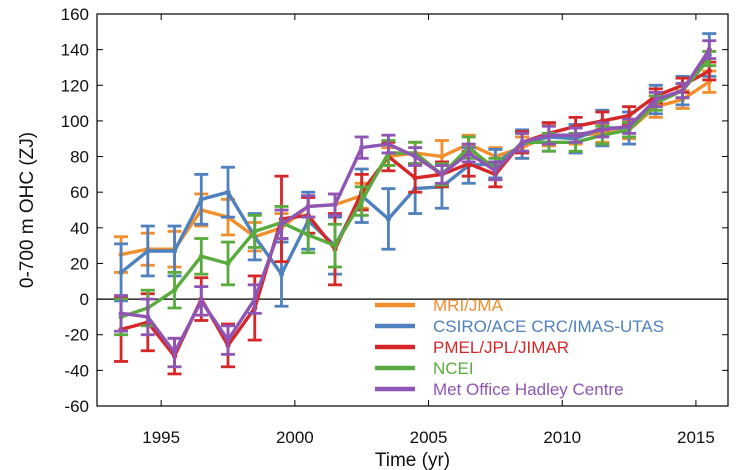  I want to click on x-tick-label: 2010, so click(562, 437).